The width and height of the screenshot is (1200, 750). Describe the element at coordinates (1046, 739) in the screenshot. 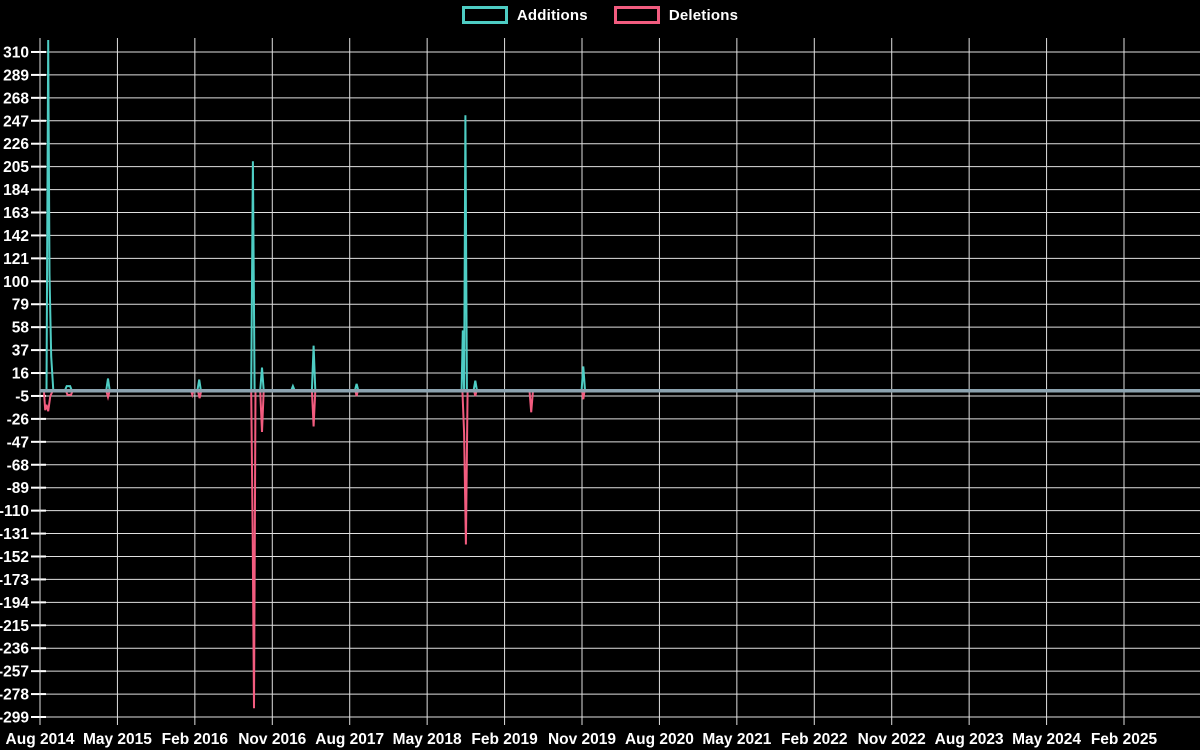

I see `x-tick-label: May 2024` at that location.